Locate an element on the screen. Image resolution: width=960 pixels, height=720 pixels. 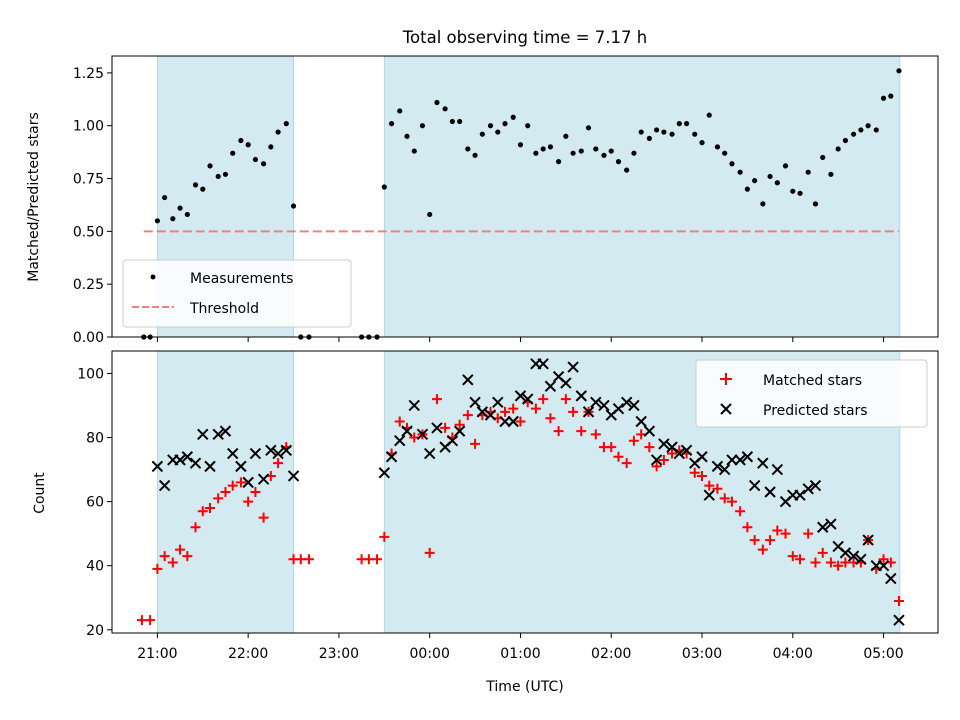
legend-label-measurements: Measurements is located at coordinates (241, 279).